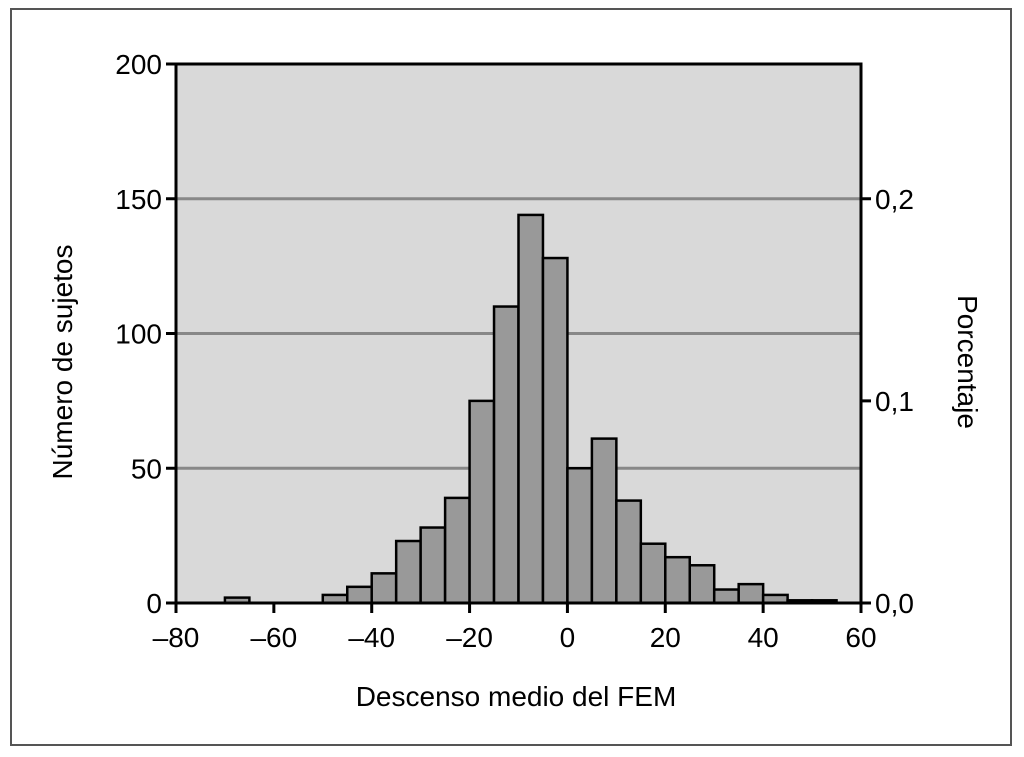 The width and height of the screenshot is (1024, 757). Describe the element at coordinates (894, 603) in the screenshot. I see `y2-tick-label: 0,0` at that location.